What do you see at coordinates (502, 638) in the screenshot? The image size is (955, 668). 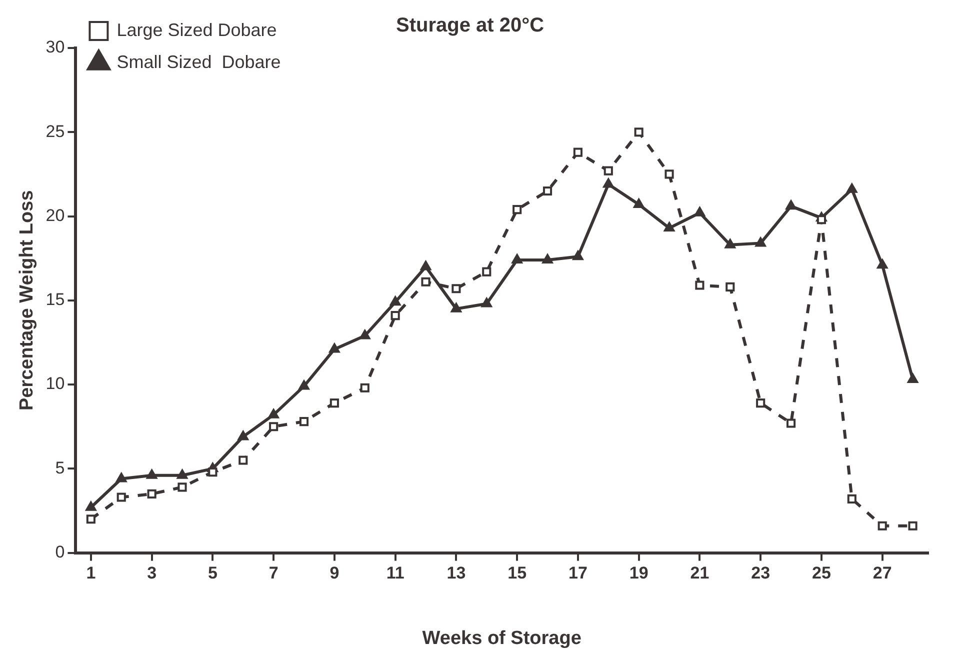 I see `x-axis-title: Weeks of Storage` at bounding box center [502, 638].